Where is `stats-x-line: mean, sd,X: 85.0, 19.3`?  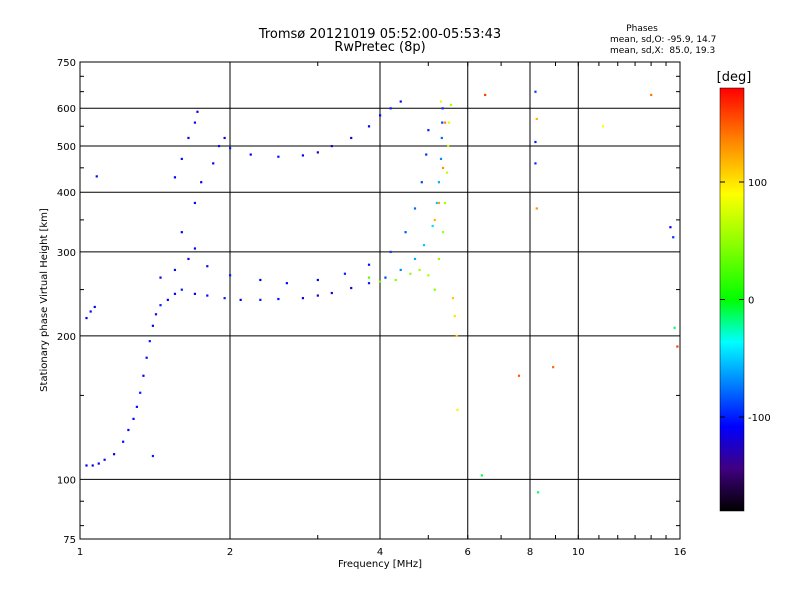
stats-x-line: mean, sd,X: 85.0, 19.3 is located at coordinates (662, 51).